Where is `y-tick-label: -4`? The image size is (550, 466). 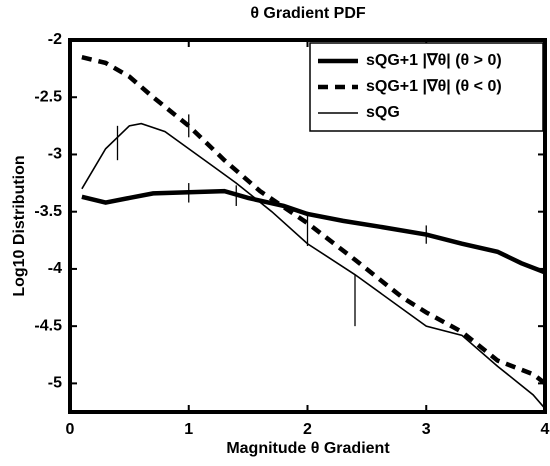 y-tick-label: -4 is located at coordinates (55, 268).